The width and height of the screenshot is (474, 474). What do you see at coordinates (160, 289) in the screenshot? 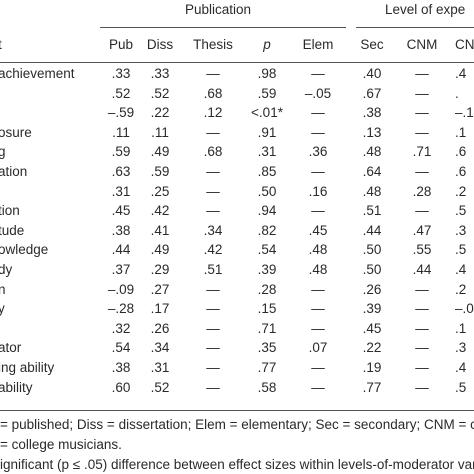
I see `cell: .27` at bounding box center [160, 289].